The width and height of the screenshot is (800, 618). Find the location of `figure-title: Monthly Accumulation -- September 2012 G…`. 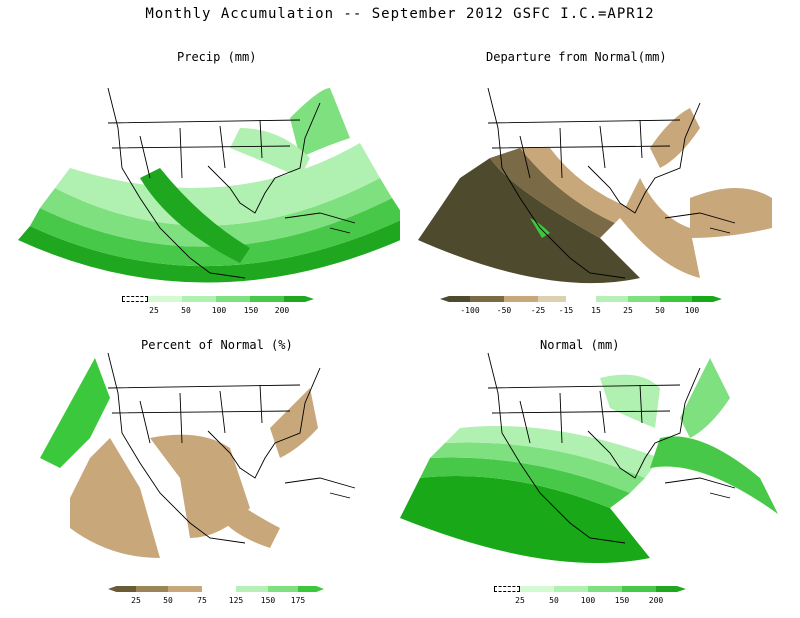

figure-title: Monthly Accumulation -- September 2012 G… is located at coordinates (400, 14).